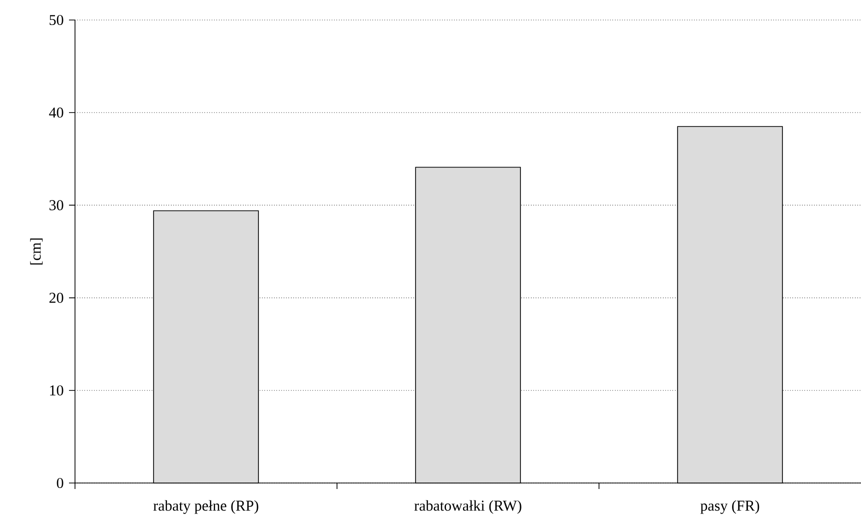 The image size is (861, 525). I want to click on y-tick-label: 10, so click(57, 390).